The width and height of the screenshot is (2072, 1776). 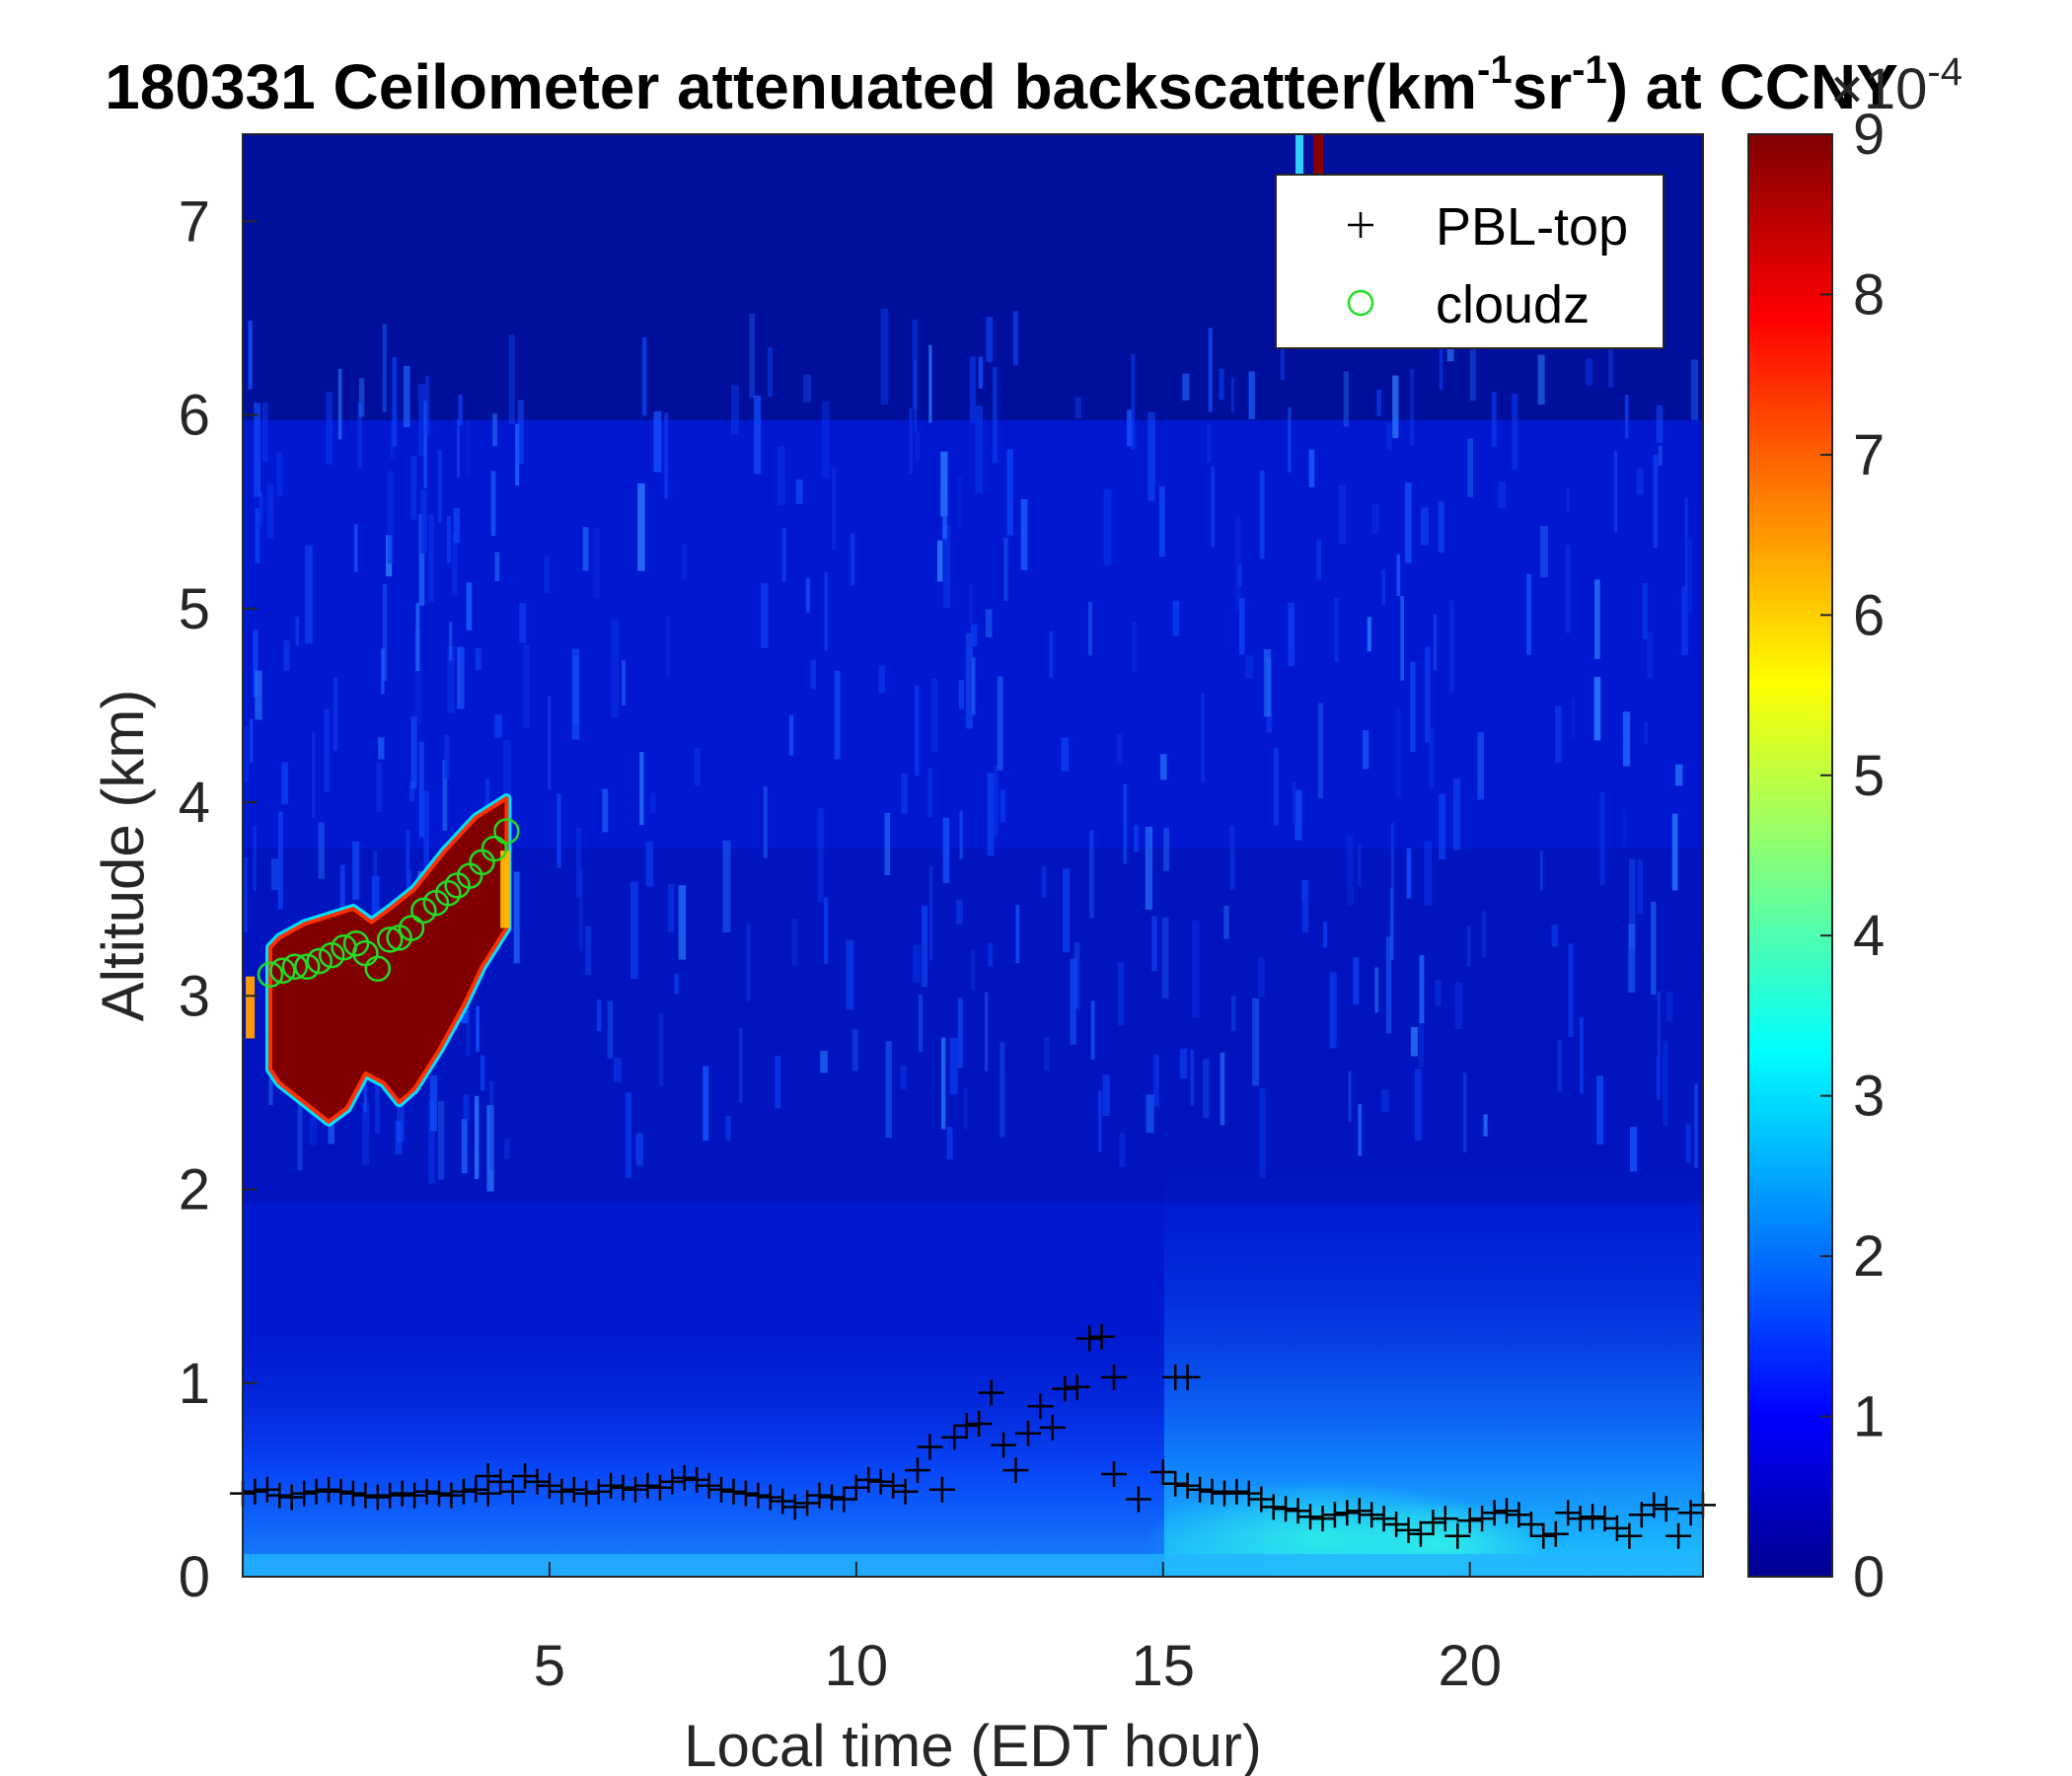 I want to click on colorbar-tick-label: 1, so click(x=1869, y=1417).